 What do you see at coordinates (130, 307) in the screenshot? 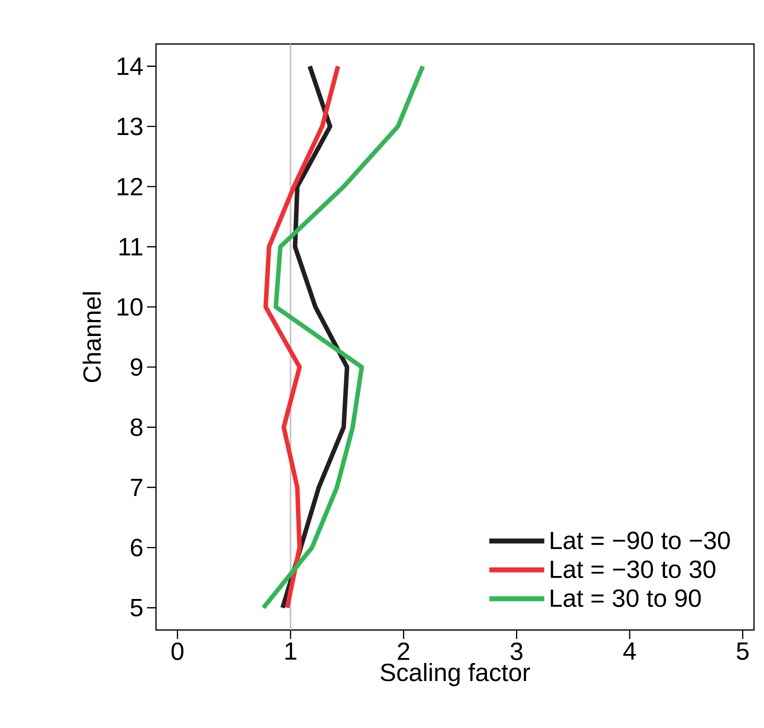
I see `y-tick-label: 10` at bounding box center [130, 307].